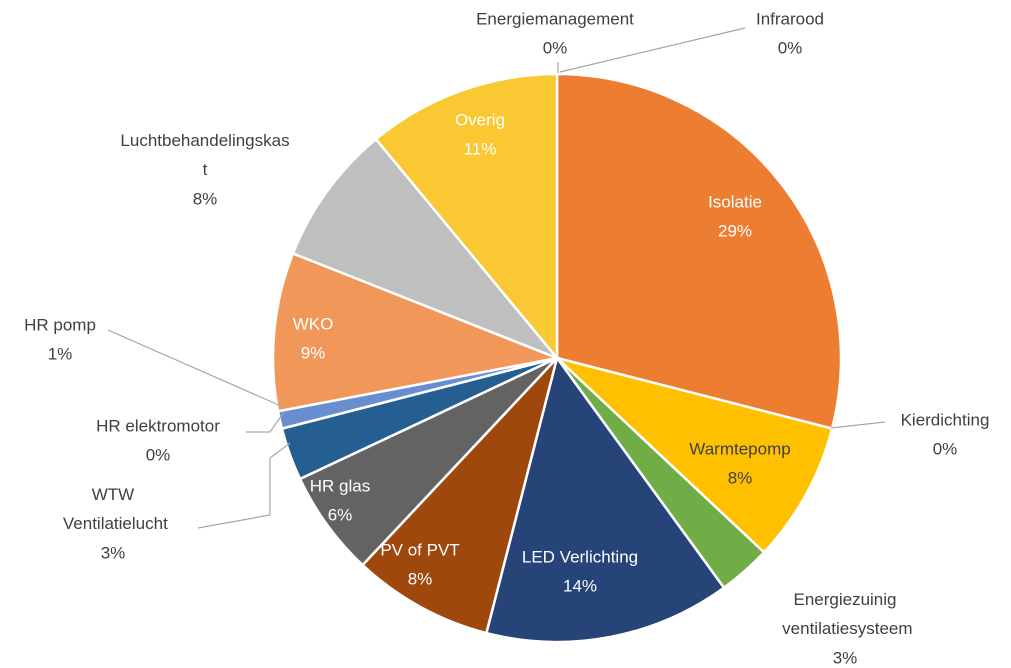 Image resolution: width=1011 pixels, height=668 pixels. I want to click on slice-label: Overig, so click(480, 119).